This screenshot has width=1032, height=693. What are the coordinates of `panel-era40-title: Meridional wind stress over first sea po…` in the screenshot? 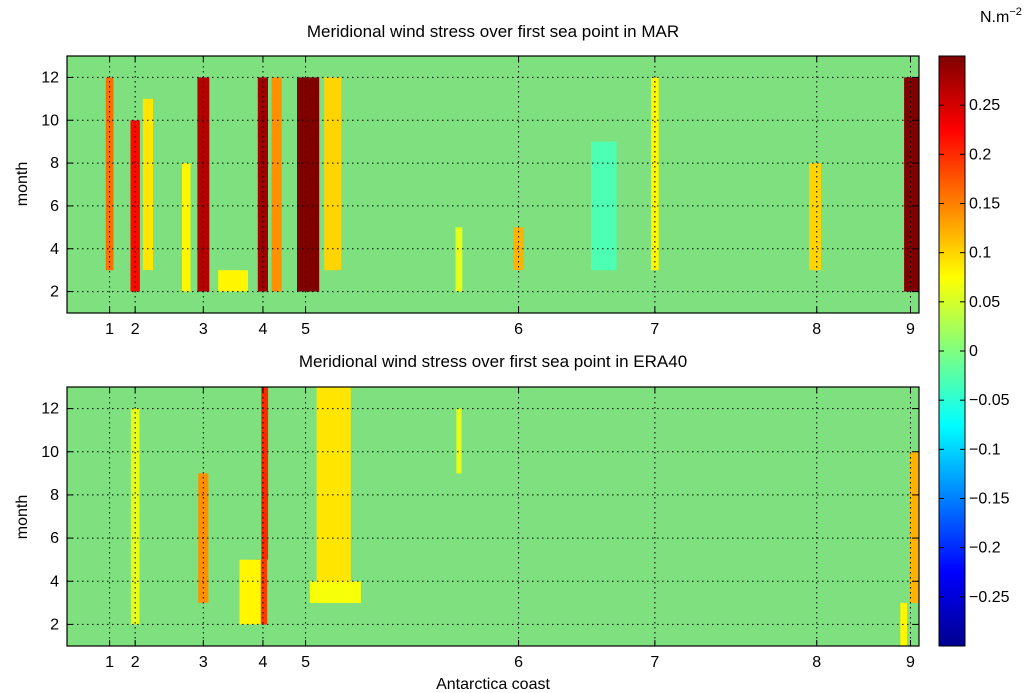 It's located at (493, 361).